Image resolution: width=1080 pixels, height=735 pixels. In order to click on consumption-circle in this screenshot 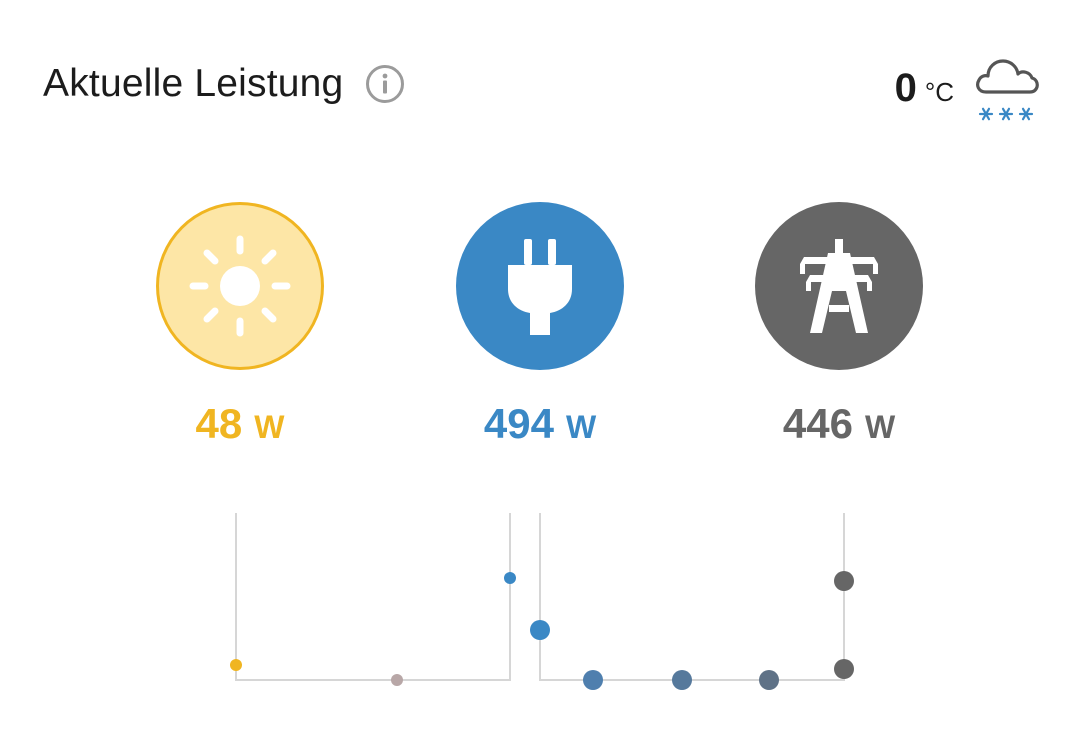, I will do `click(540, 286)`.